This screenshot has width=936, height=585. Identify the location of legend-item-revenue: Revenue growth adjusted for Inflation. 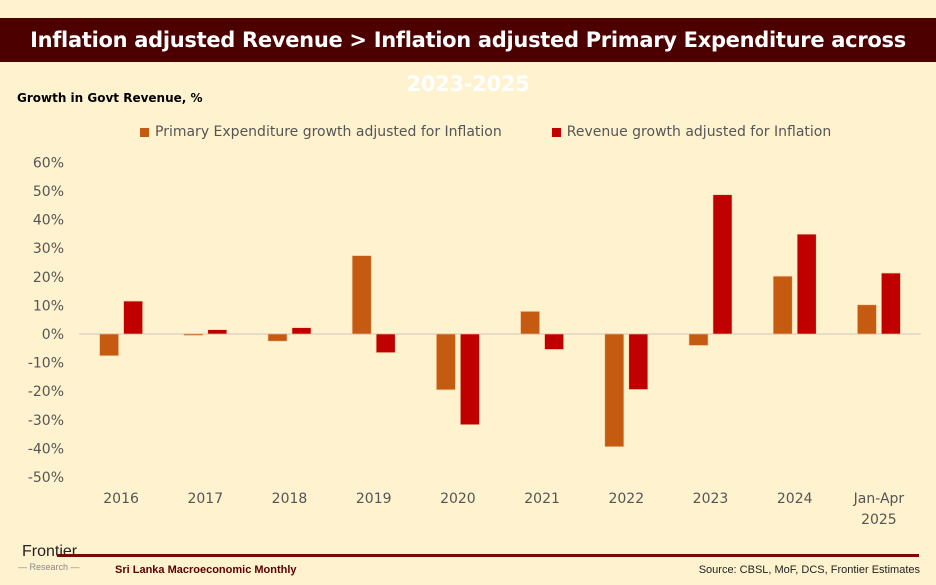
(691, 132).